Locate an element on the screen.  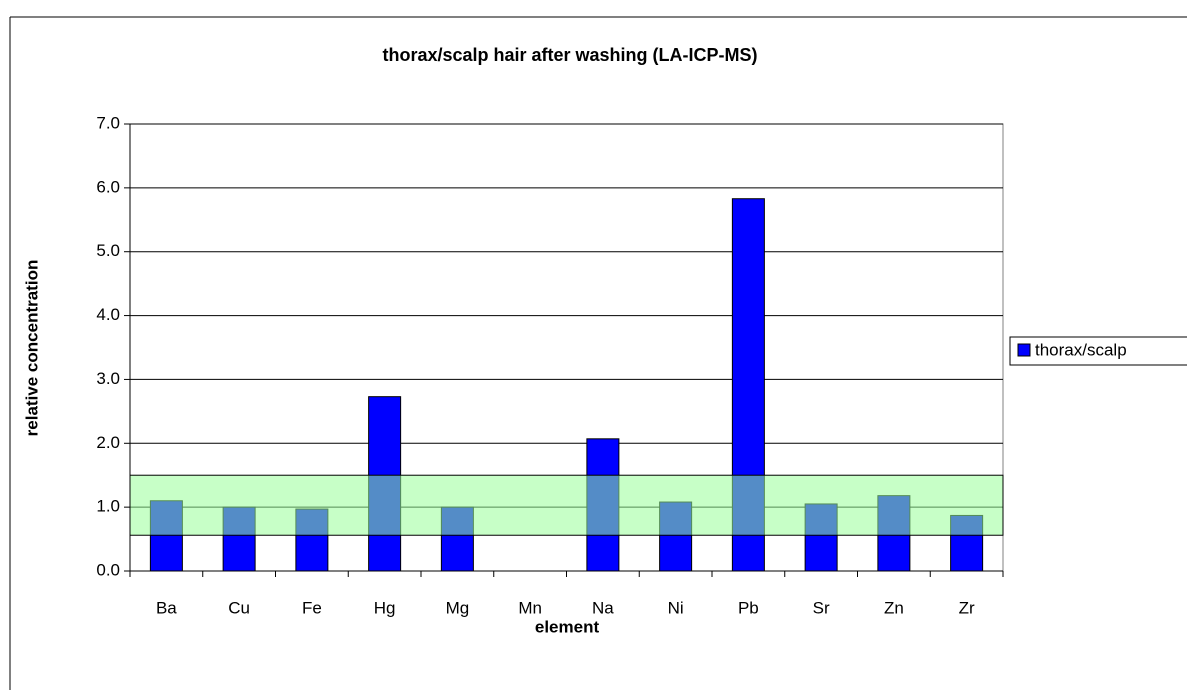
x-tick-label: Mn is located at coordinates (530, 607).